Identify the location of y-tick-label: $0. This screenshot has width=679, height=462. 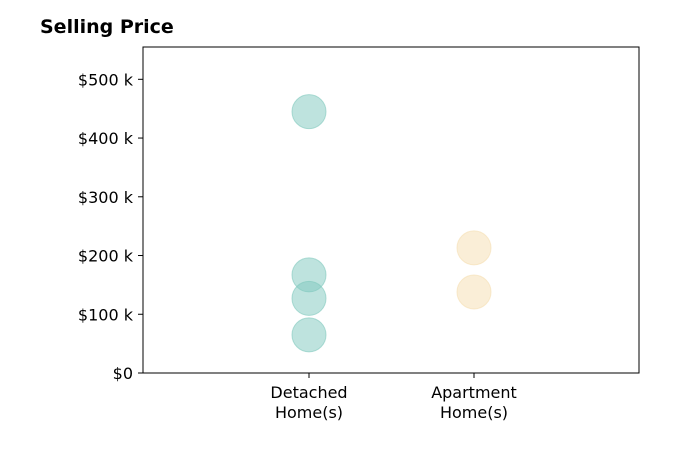
(123, 373).